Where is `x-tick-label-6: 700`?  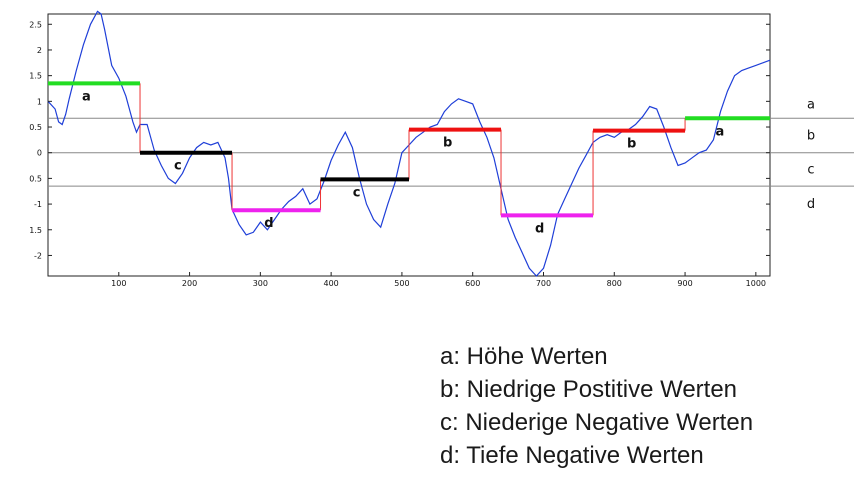 x-tick-label-6: 700 is located at coordinates (543, 283).